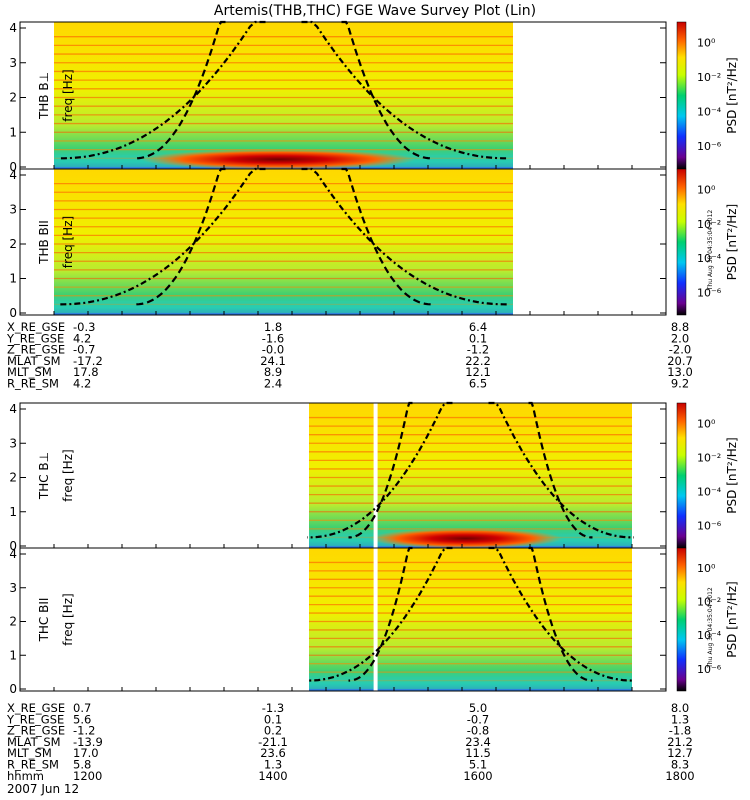 Image resolution: width=750 pixels, height=800 pixels. I want to click on ephemeris-value: 1200, so click(87, 776).